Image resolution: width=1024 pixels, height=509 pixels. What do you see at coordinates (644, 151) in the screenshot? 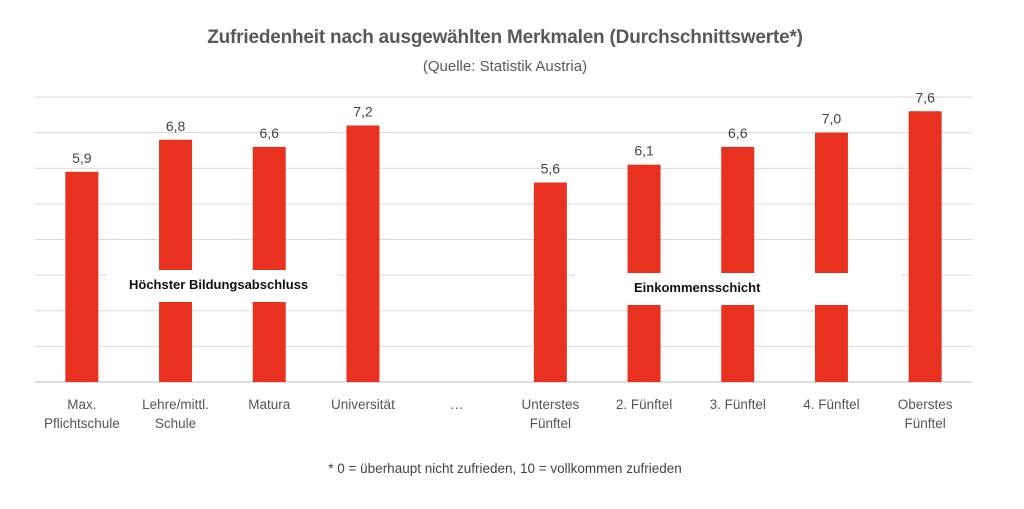
I see `data-label: 6,1` at bounding box center [644, 151].